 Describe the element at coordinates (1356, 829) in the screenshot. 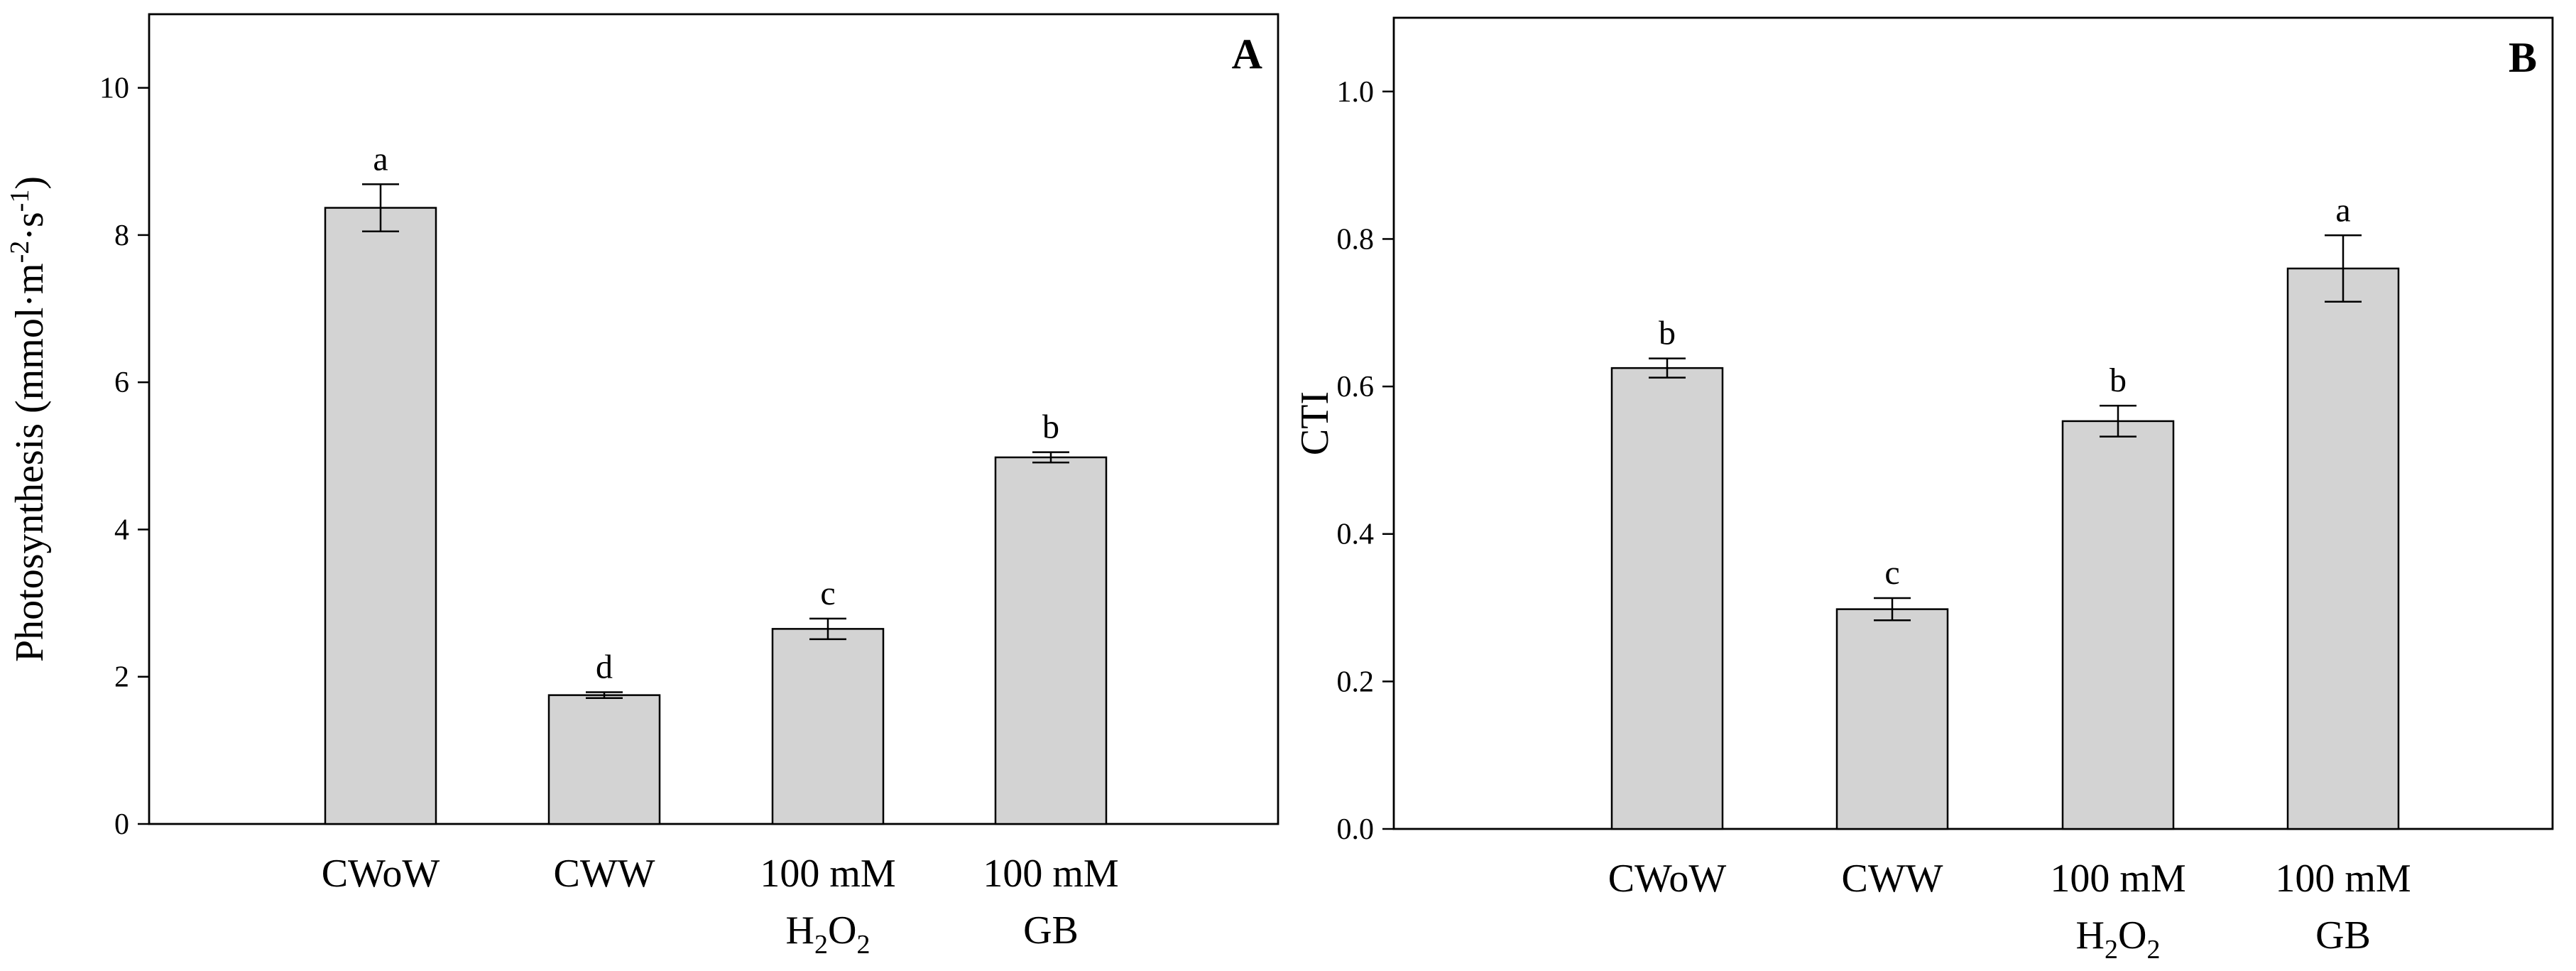

I see `y-tick-label: 0.0` at that location.